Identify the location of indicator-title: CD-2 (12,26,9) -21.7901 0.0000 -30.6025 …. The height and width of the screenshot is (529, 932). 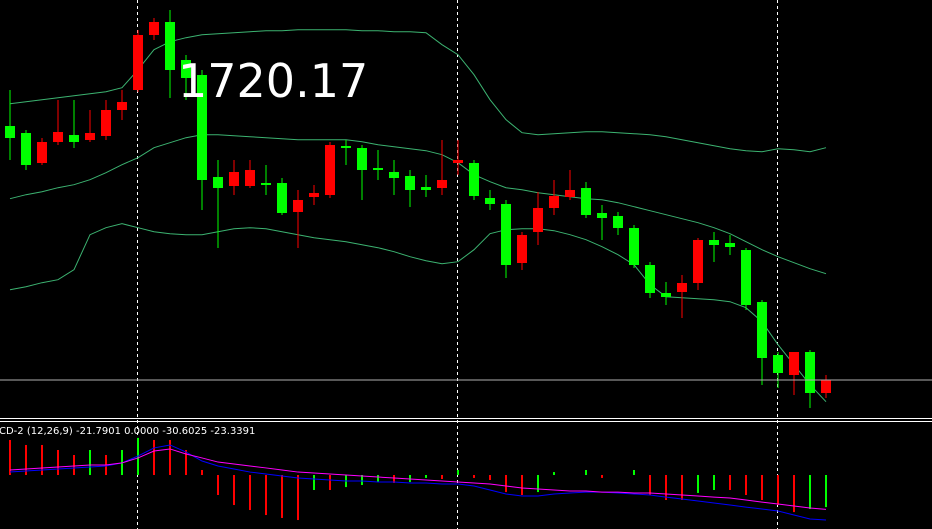
(127, 431).